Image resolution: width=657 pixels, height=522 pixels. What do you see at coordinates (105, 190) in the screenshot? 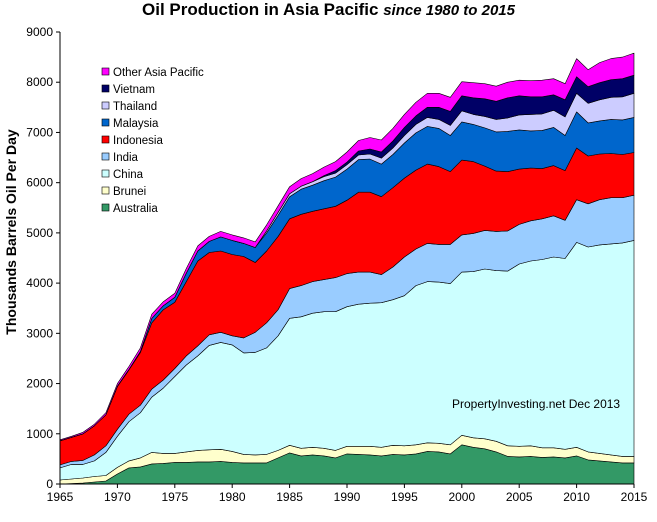
I see `legend-swatch-brunei` at bounding box center [105, 190].